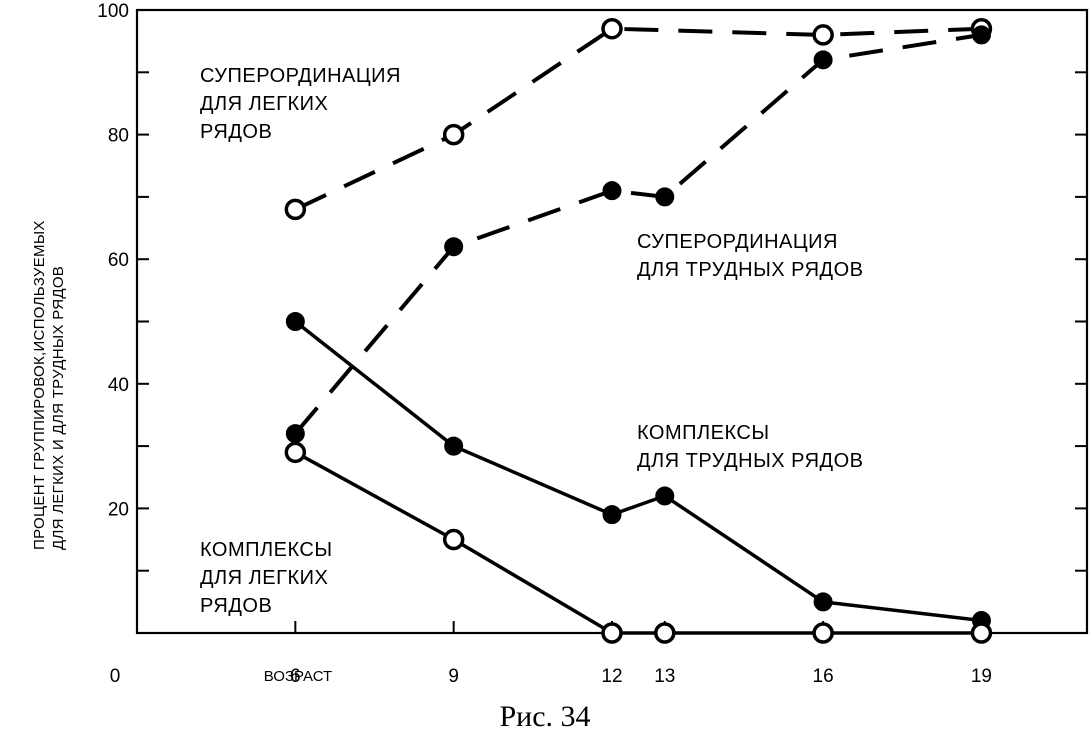  Describe the element at coordinates (118, 136) in the screenshot. I see `y-tick-label: 80` at that location.